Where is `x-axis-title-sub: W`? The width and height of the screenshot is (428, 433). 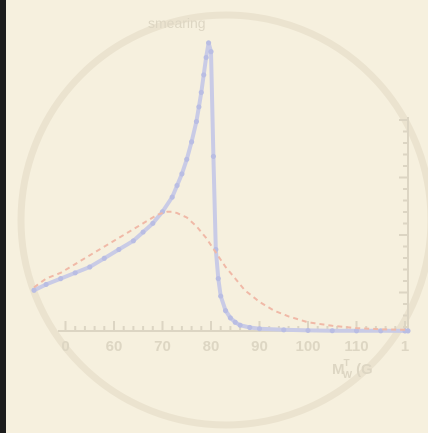 x-axis-title-sub: W is located at coordinates (348, 375).